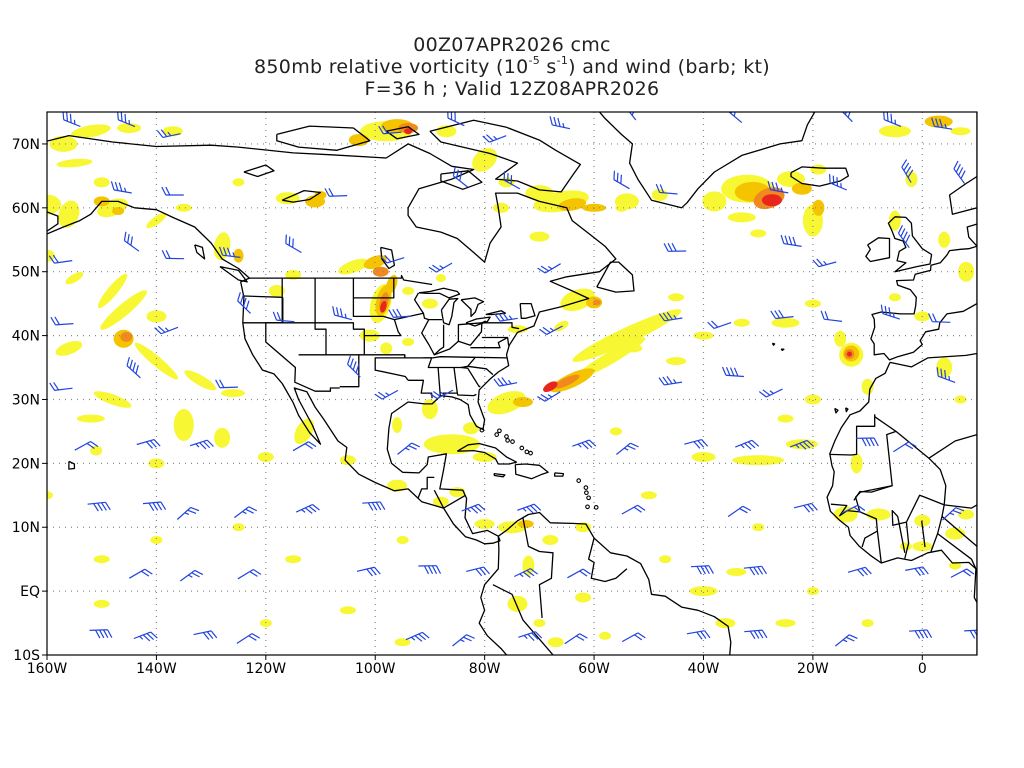  Describe the element at coordinates (266, 669) in the screenshot. I see `x-tick-label: 120W` at that location.